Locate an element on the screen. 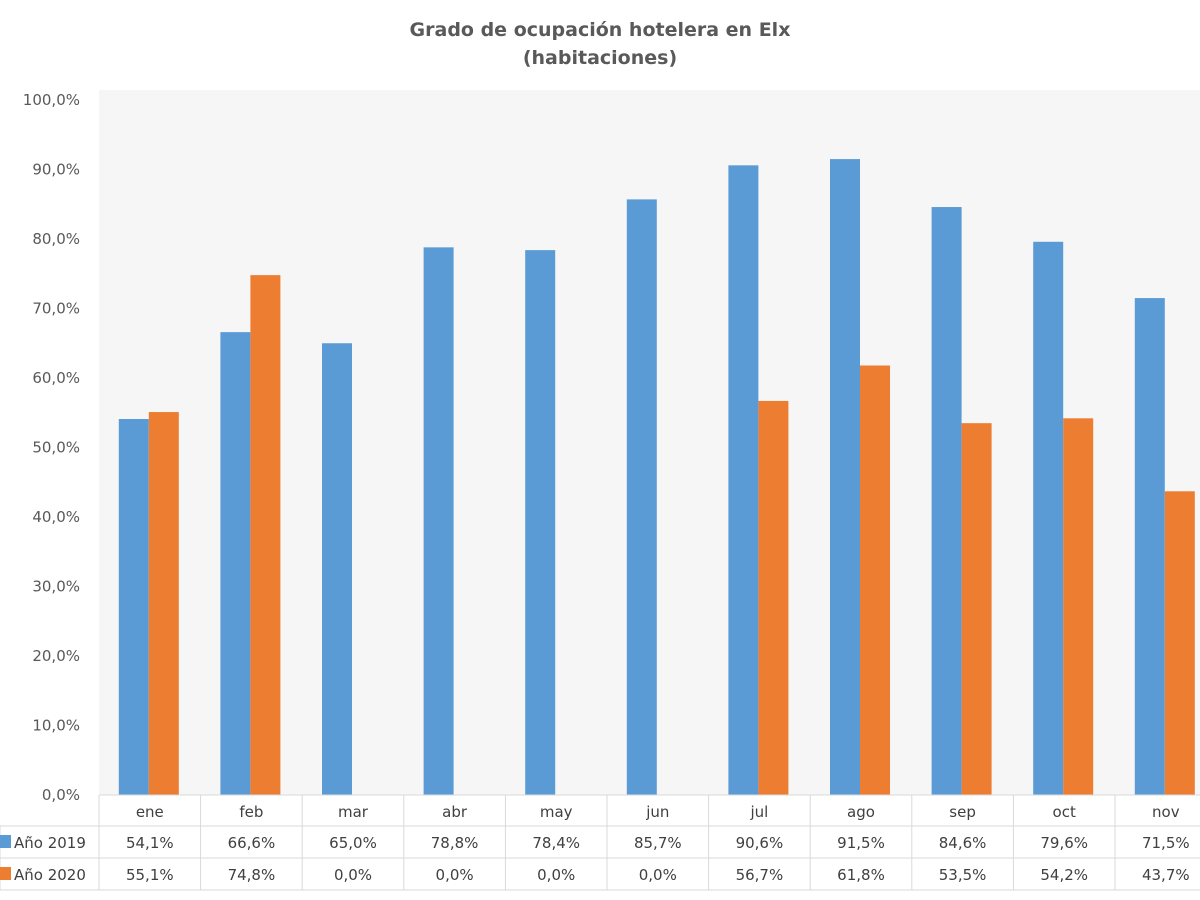  data-label: 53,5% is located at coordinates (963, 875).